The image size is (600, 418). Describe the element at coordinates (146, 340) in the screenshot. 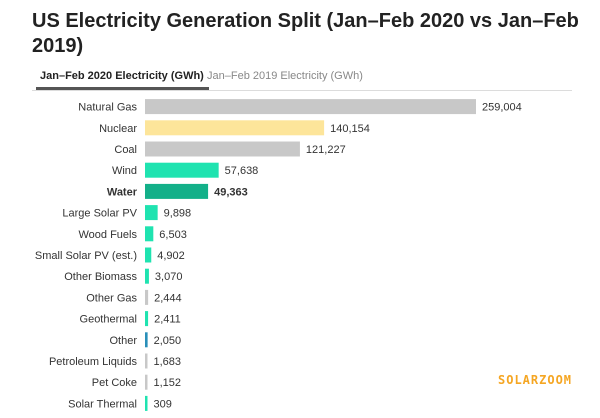

I see `bar-other` at that location.